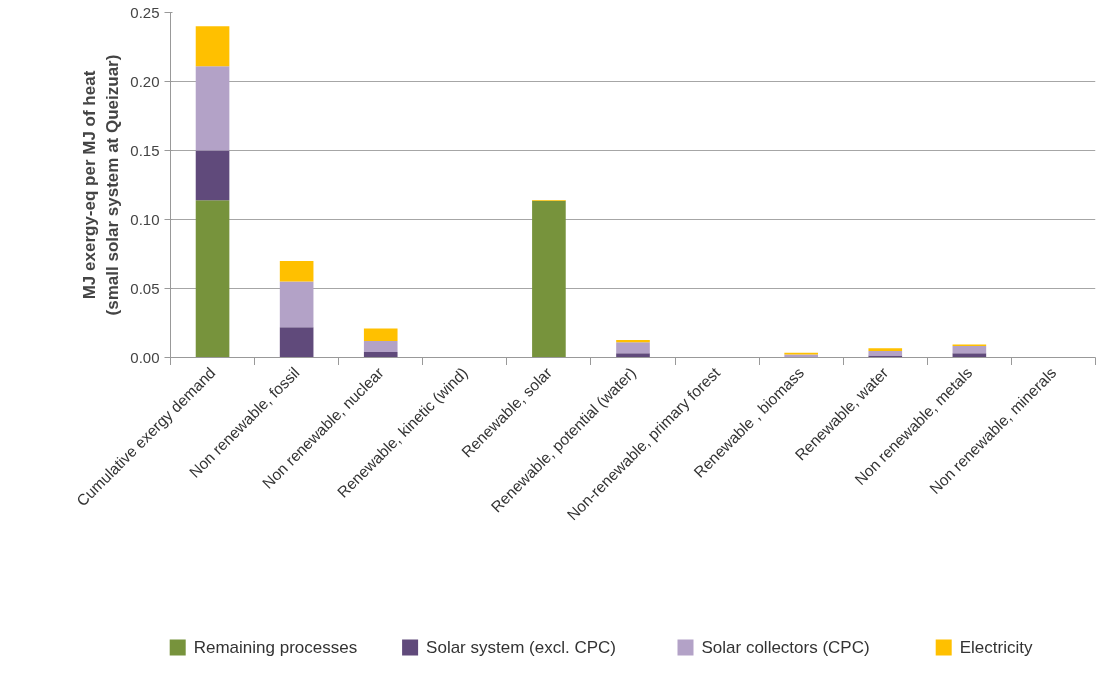 The image size is (1113, 678). I want to click on legend-label: Electricity, so click(996, 647).